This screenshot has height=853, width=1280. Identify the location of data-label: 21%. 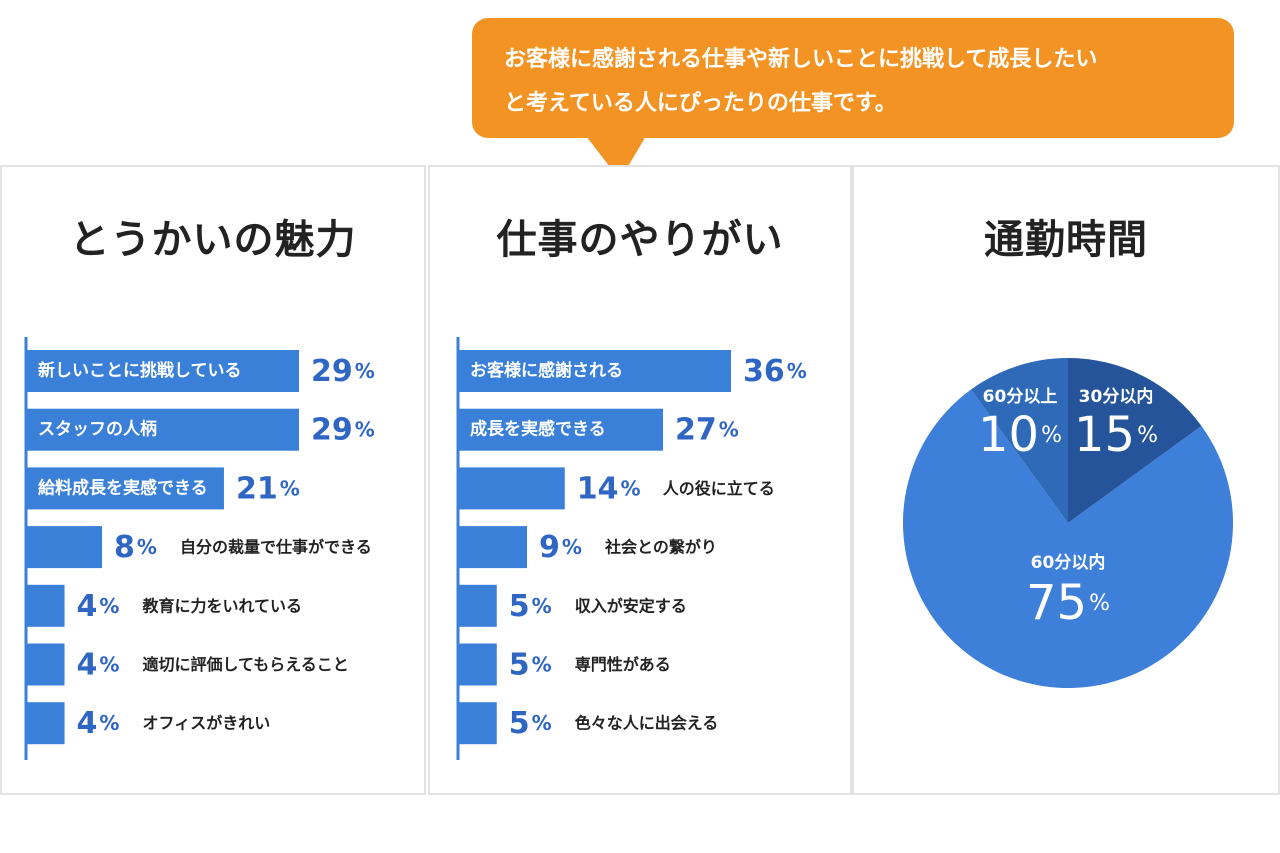
(268, 488).